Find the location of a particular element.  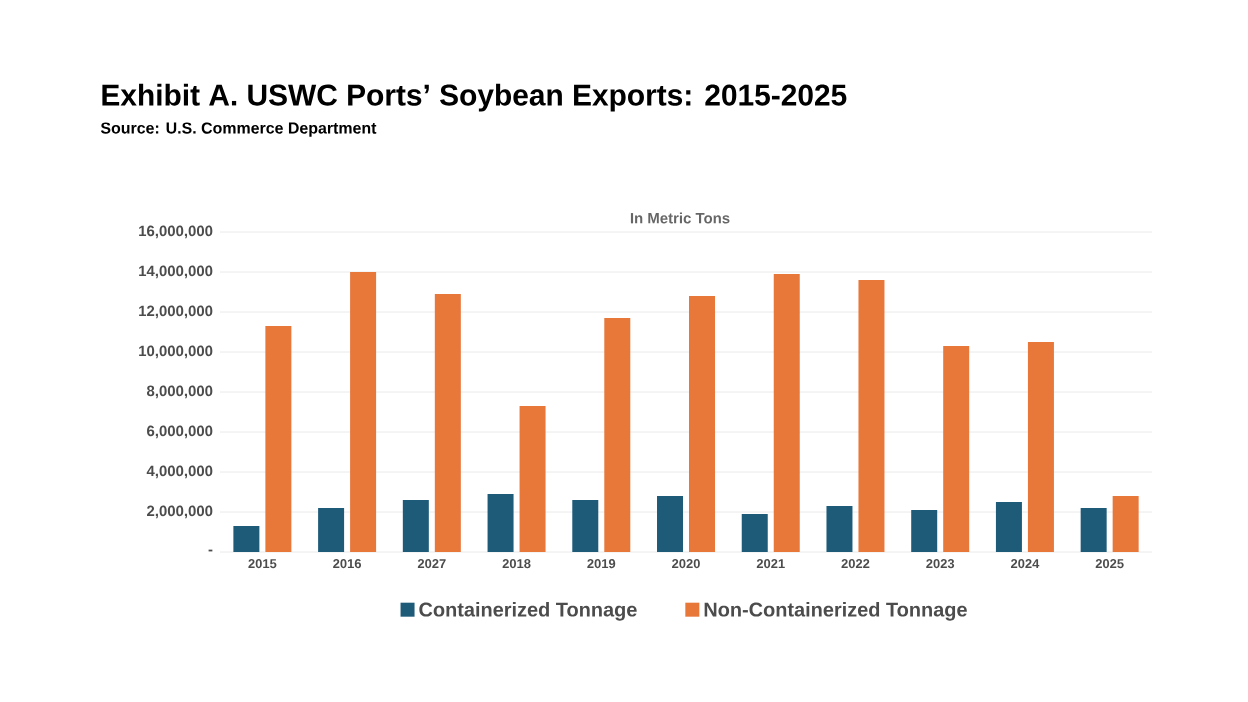

chart-title: Exhibit A. USWC Ports’ Soybean Exports: 2015-2025 is located at coordinates (474, 97).